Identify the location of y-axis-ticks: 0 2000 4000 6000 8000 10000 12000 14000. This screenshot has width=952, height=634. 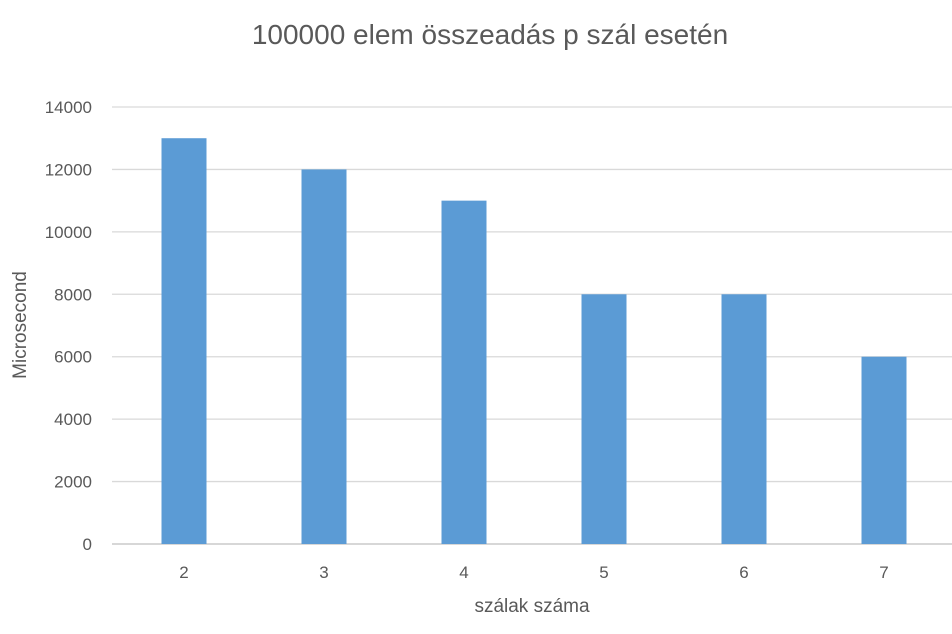
(68, 326).